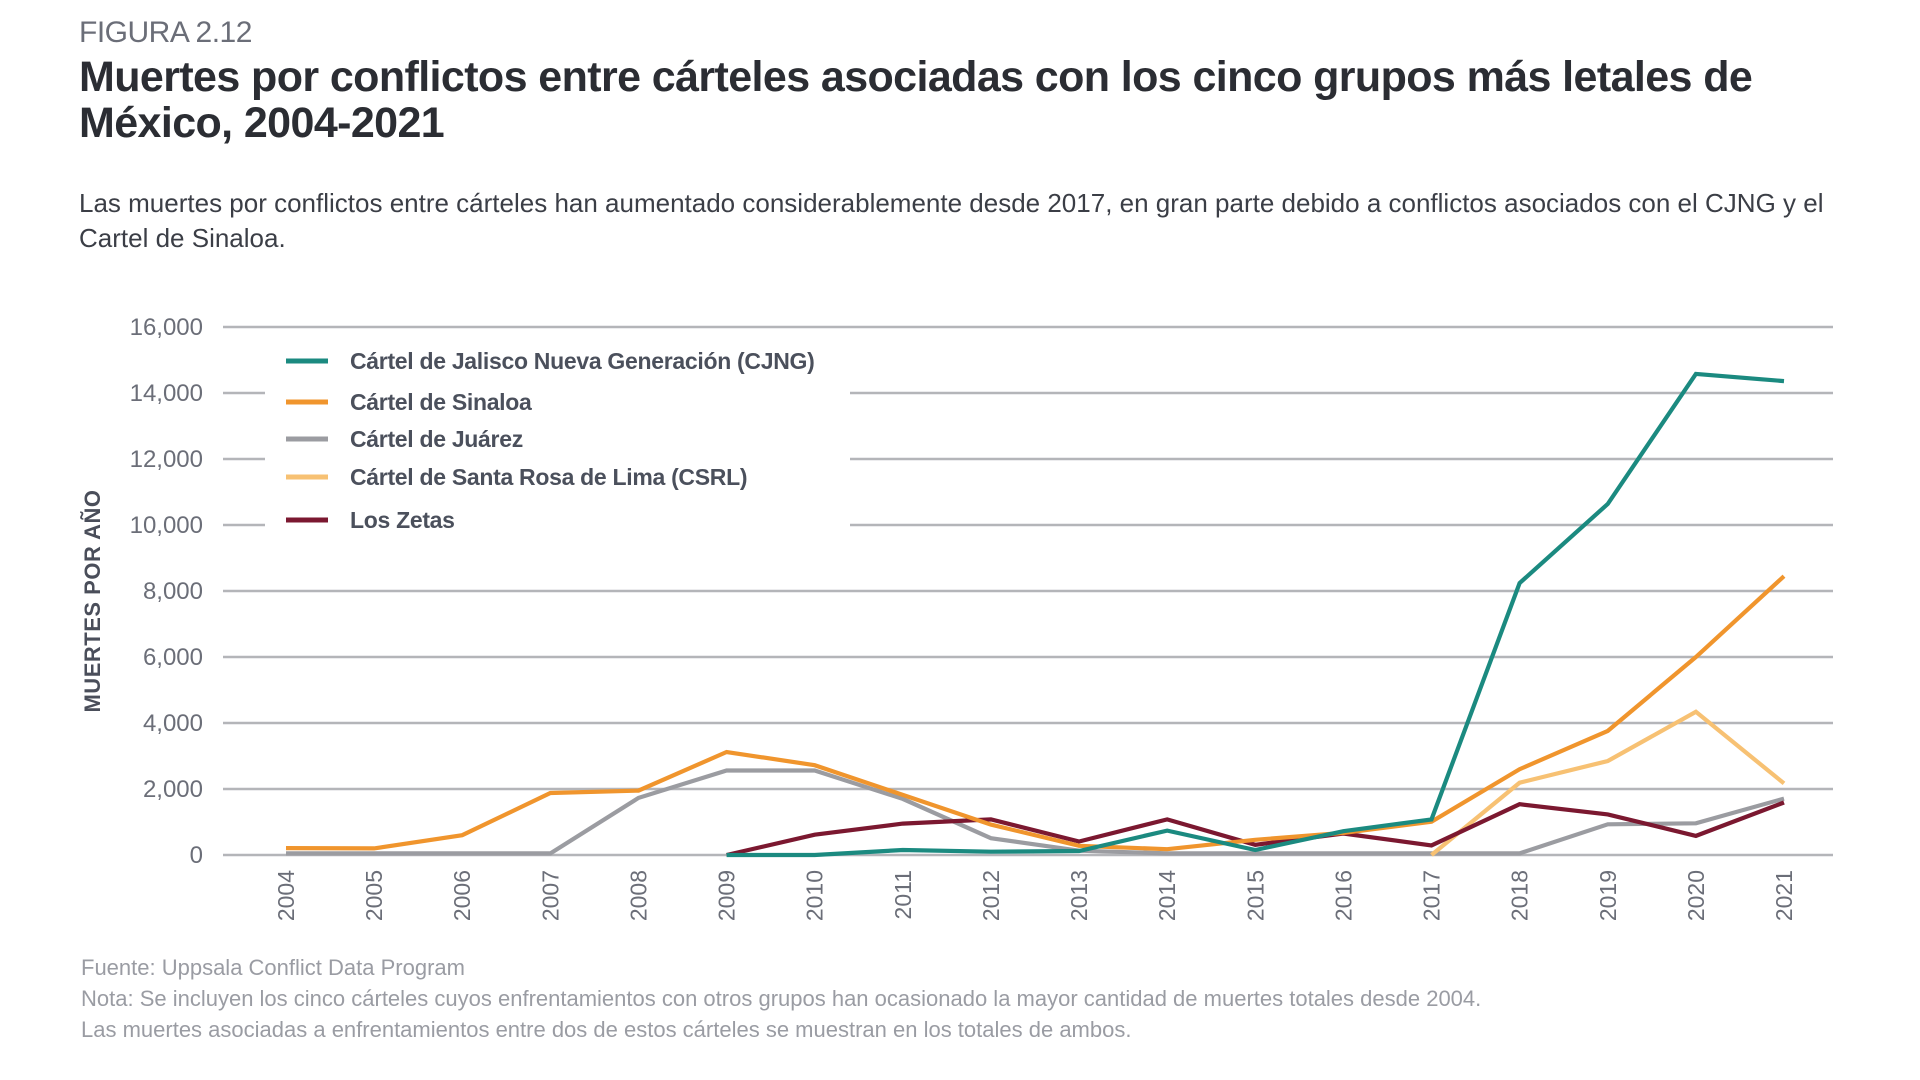 This screenshot has height=1080, width=1920. I want to click on y-tick-label: 0, so click(196, 855).